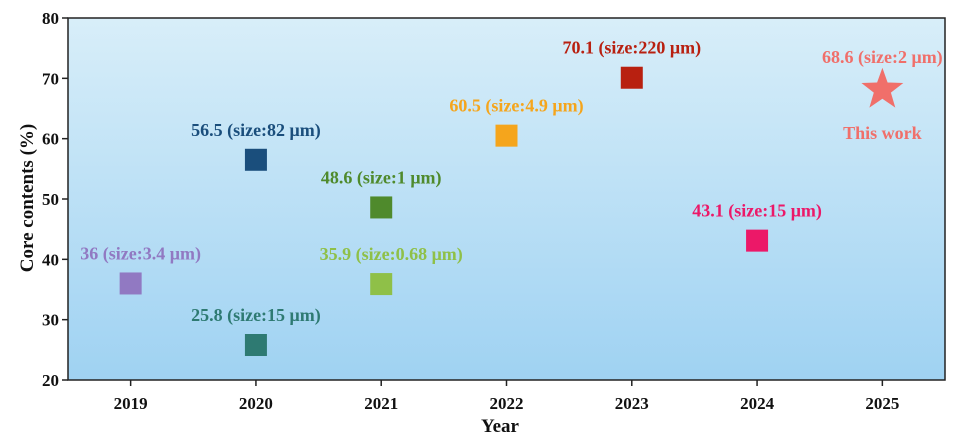 Image resolution: width=955 pixels, height=439 pixels. What do you see at coordinates (256, 130) in the screenshot?
I see `data-label: 56.5 (size:82 μm)` at bounding box center [256, 130].